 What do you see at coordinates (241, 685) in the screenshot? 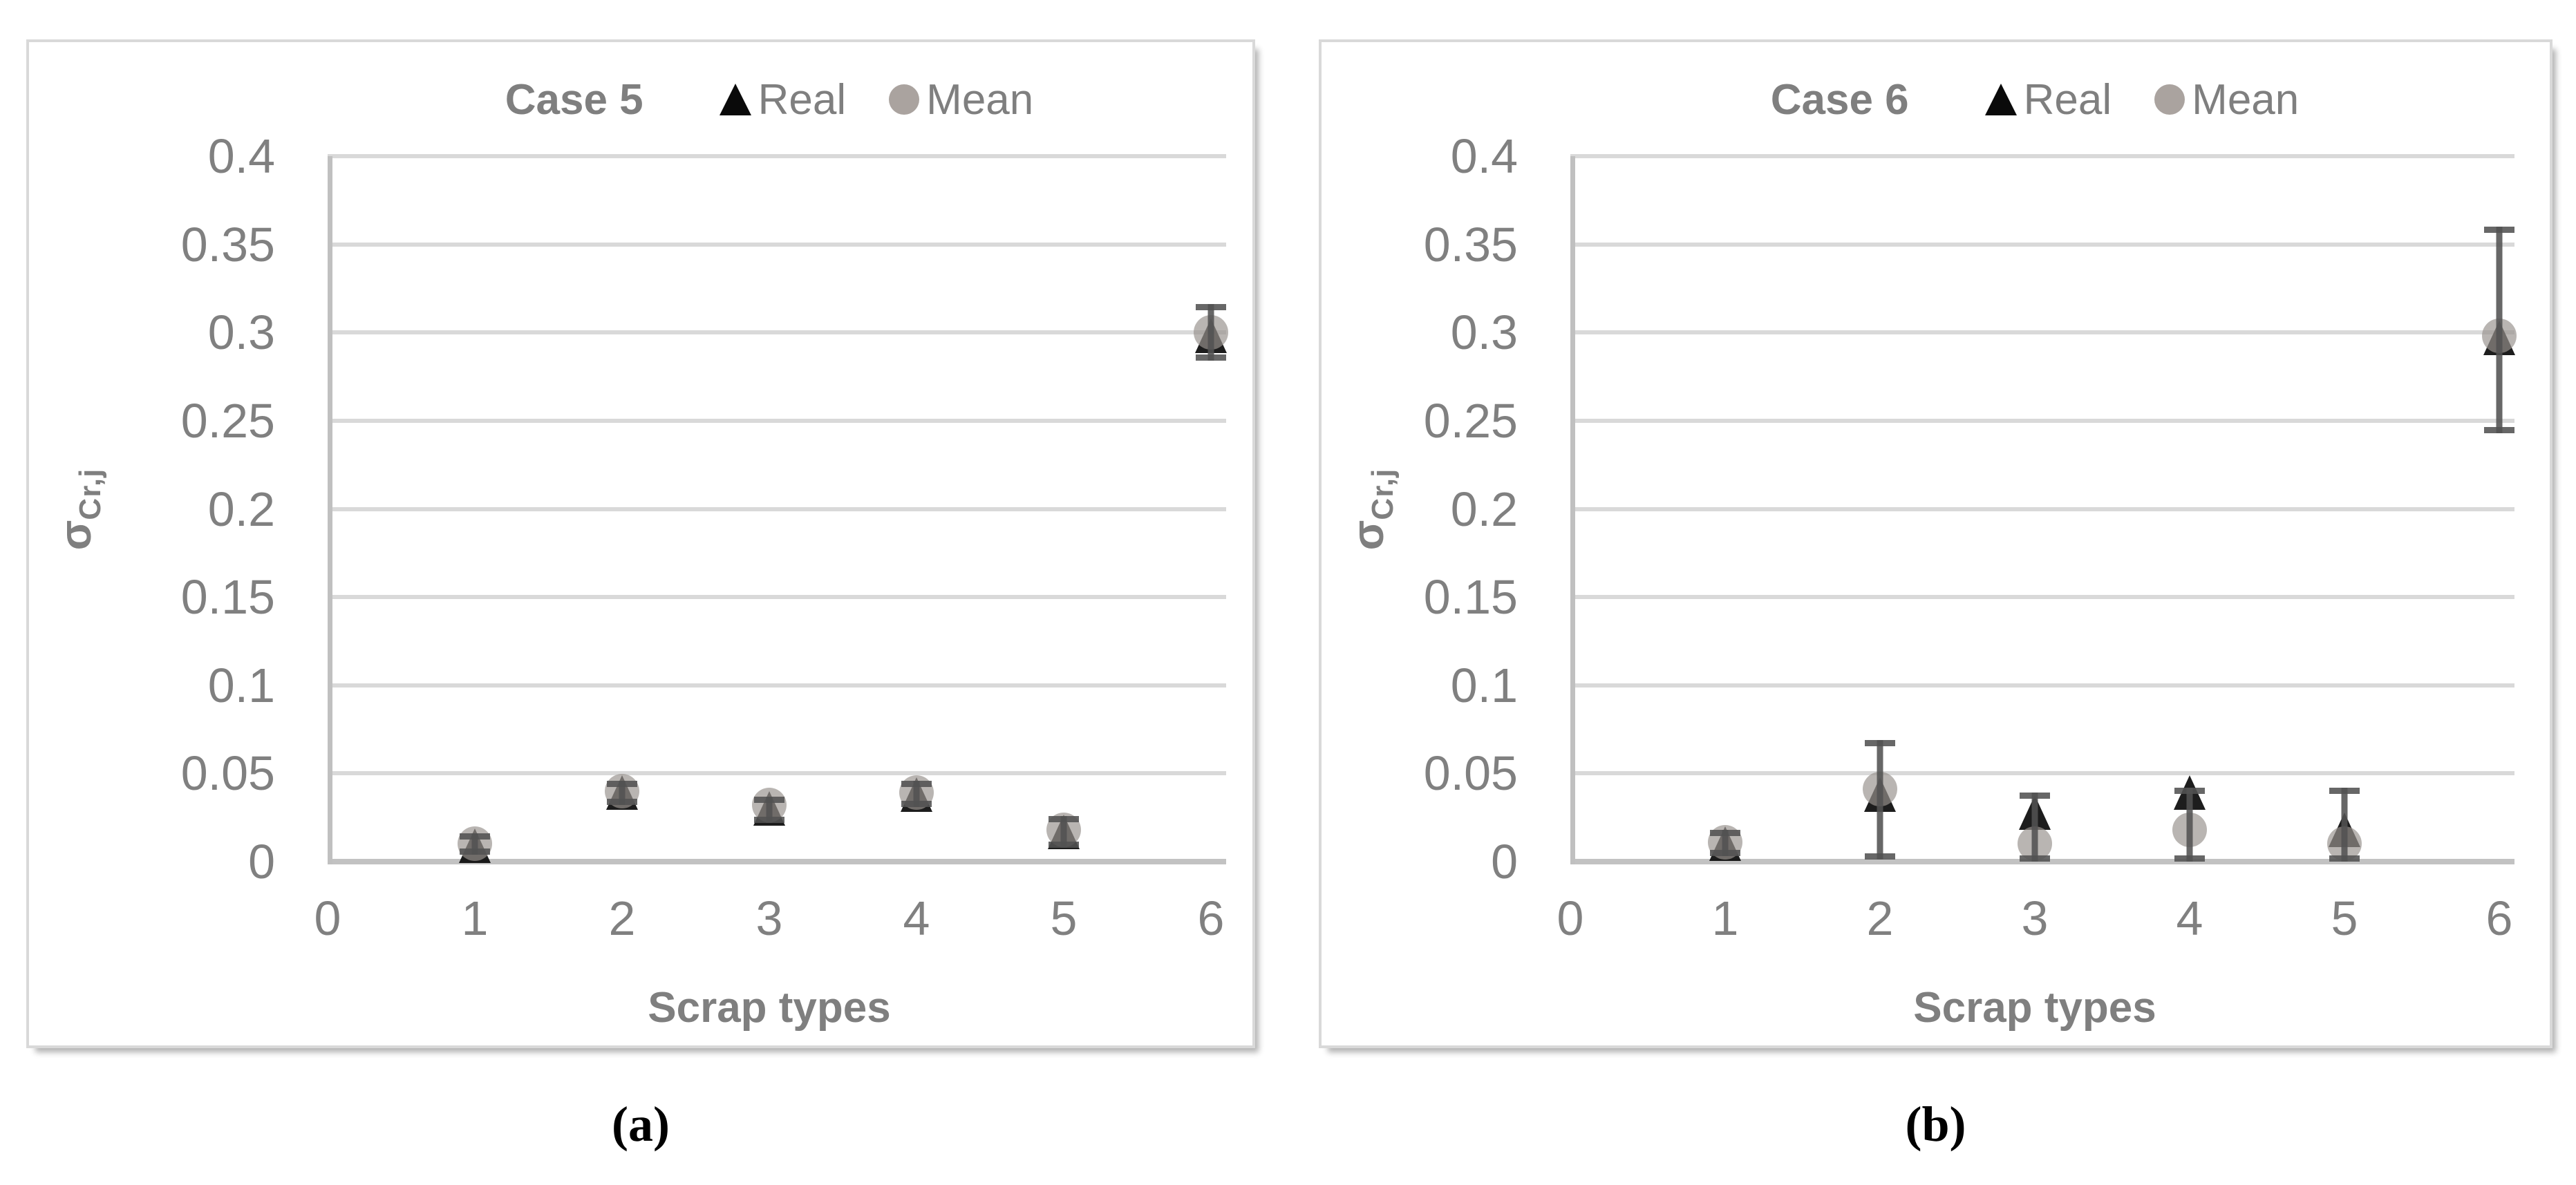
I see `y-tick-label: 0.1` at bounding box center [241, 685].